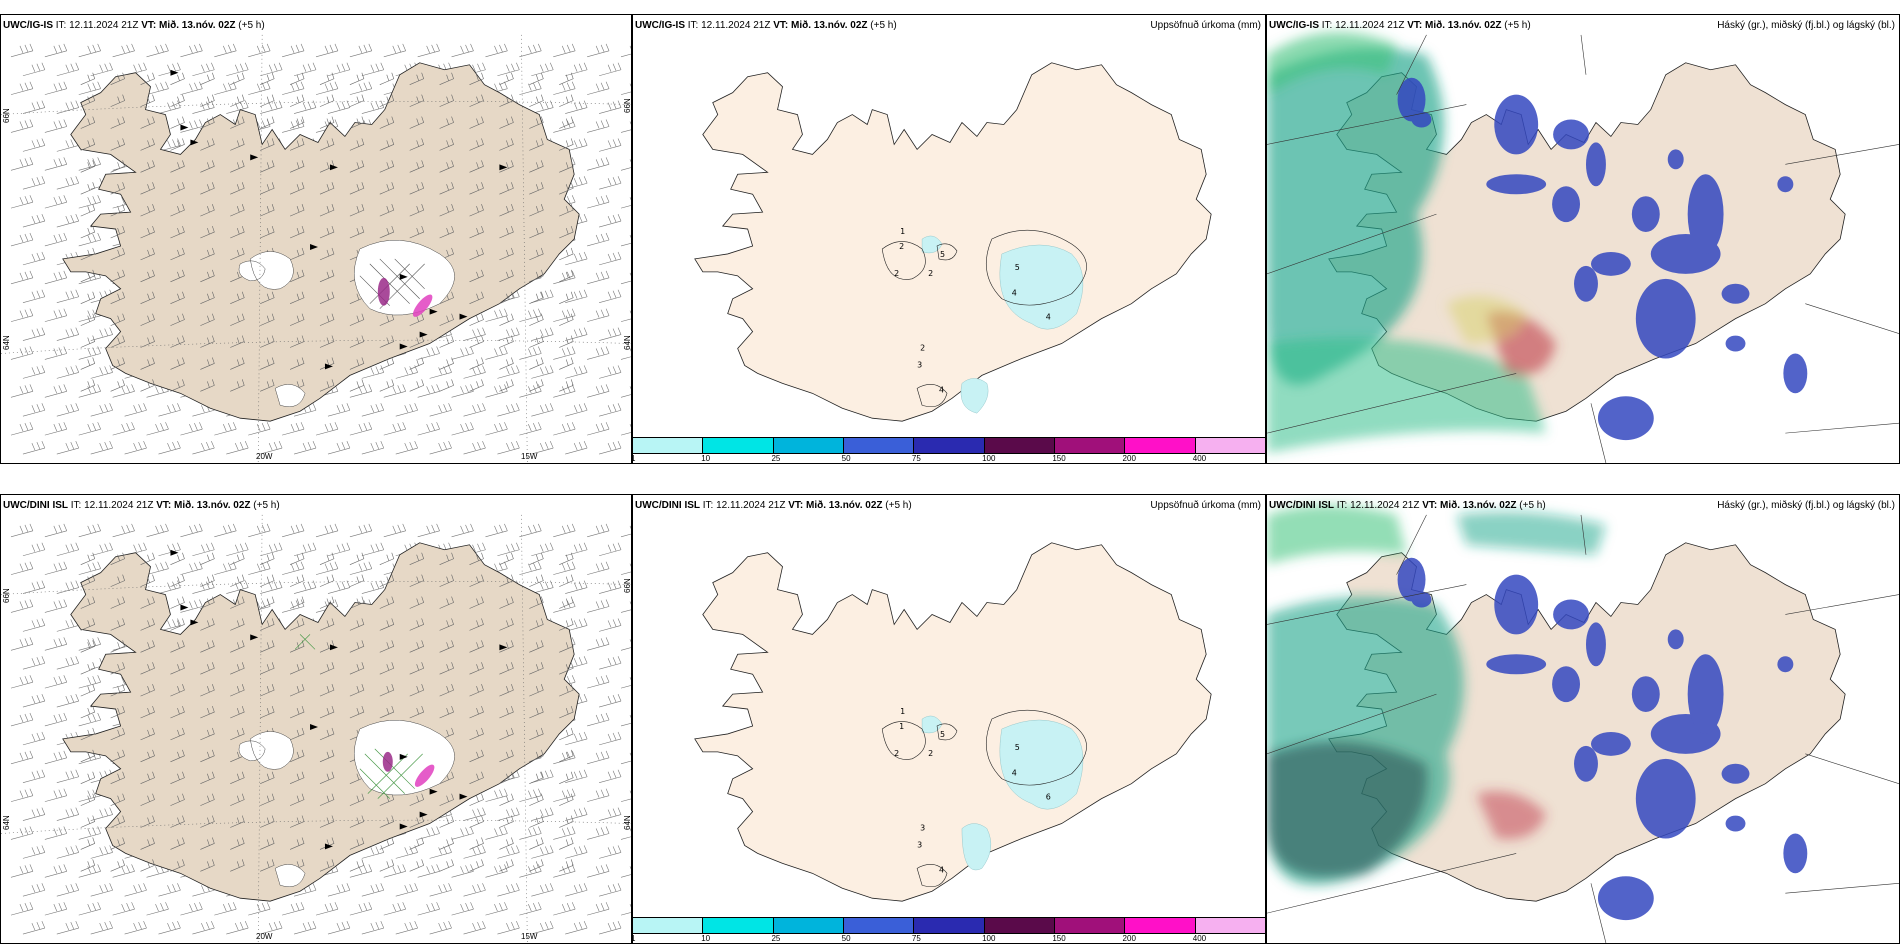 Image resolution: width=1900 pixels, height=950 pixels. Describe the element at coordinates (919, 844) in the screenshot. I see `precip-contour-label: 3` at that location.